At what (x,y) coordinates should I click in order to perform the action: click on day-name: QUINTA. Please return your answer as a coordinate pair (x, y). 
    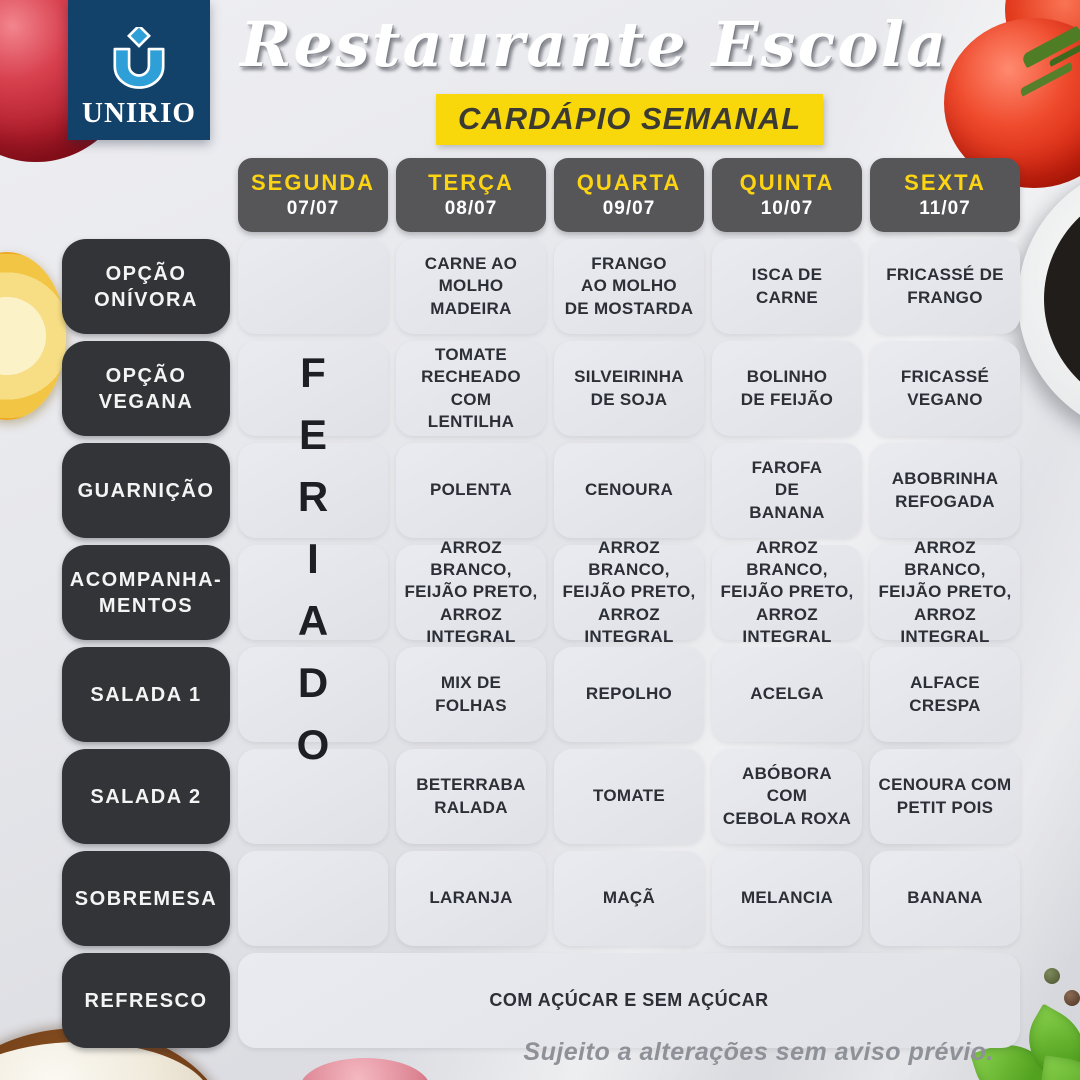
    Looking at the image, I should click on (787, 182).